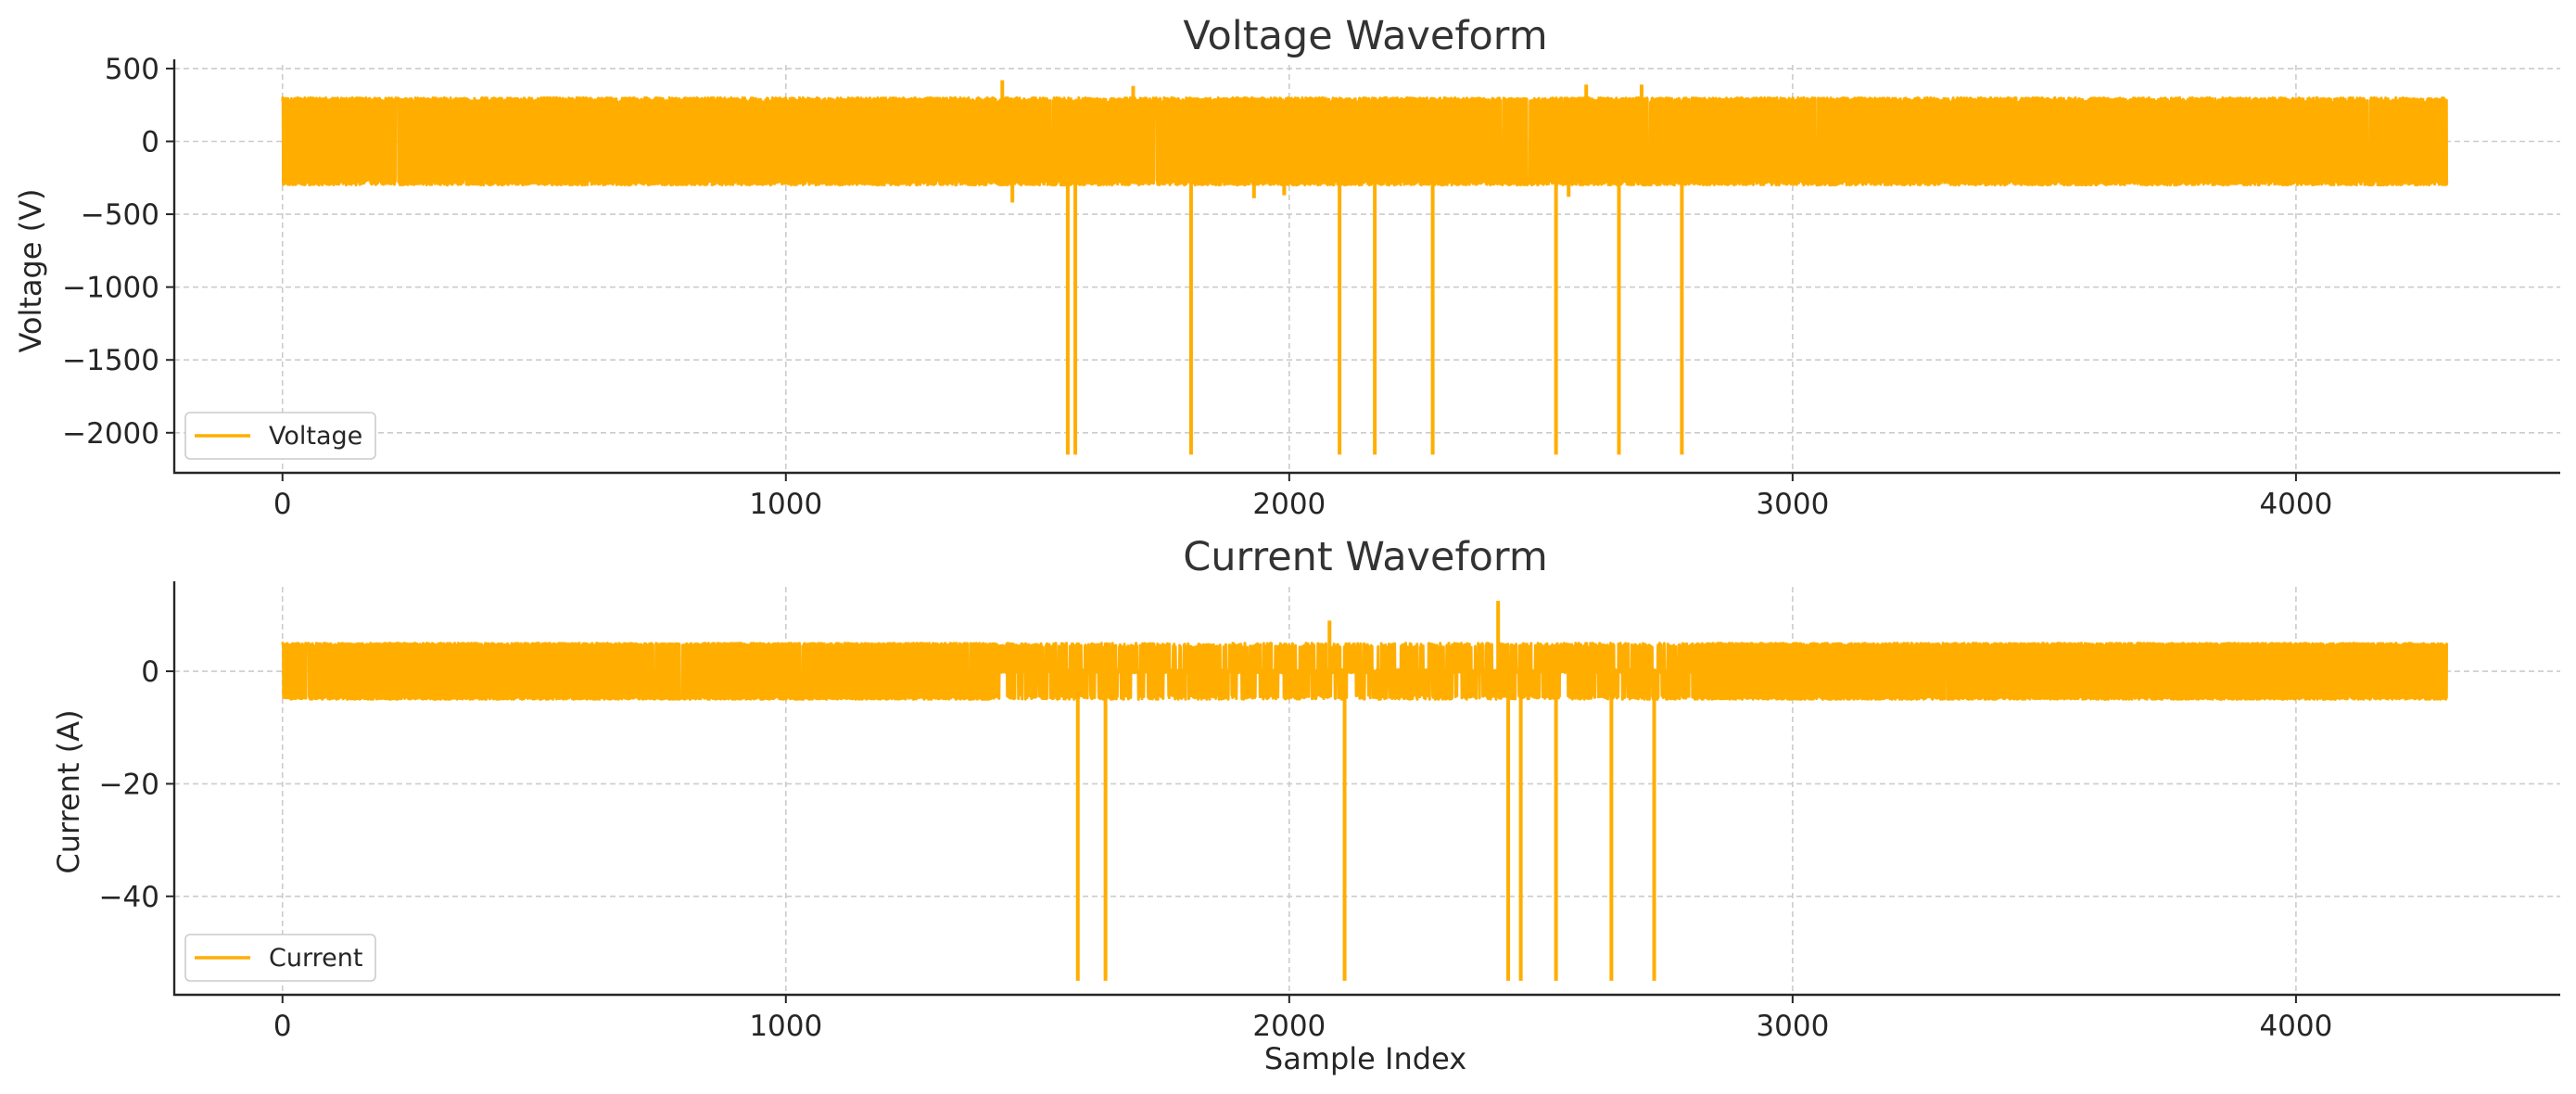 This screenshot has height=1094, width=2576. I want to click on current-x-tick-label: 3000, so click(1792, 1026).